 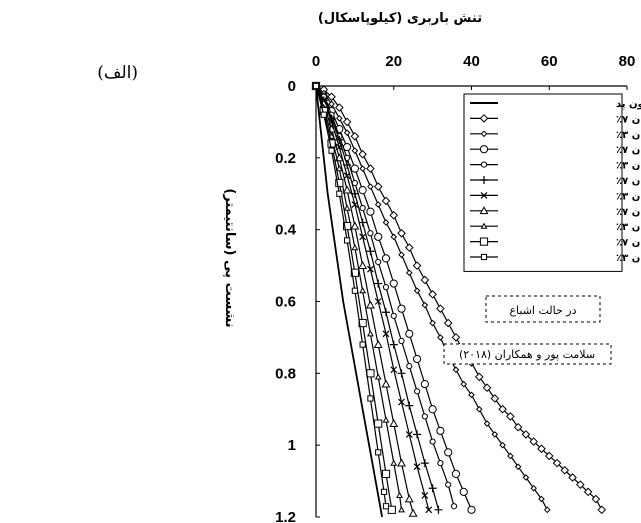 I want to click on legend-label: H=B/2 سیمان ۳٪, so click(x=628, y=196).